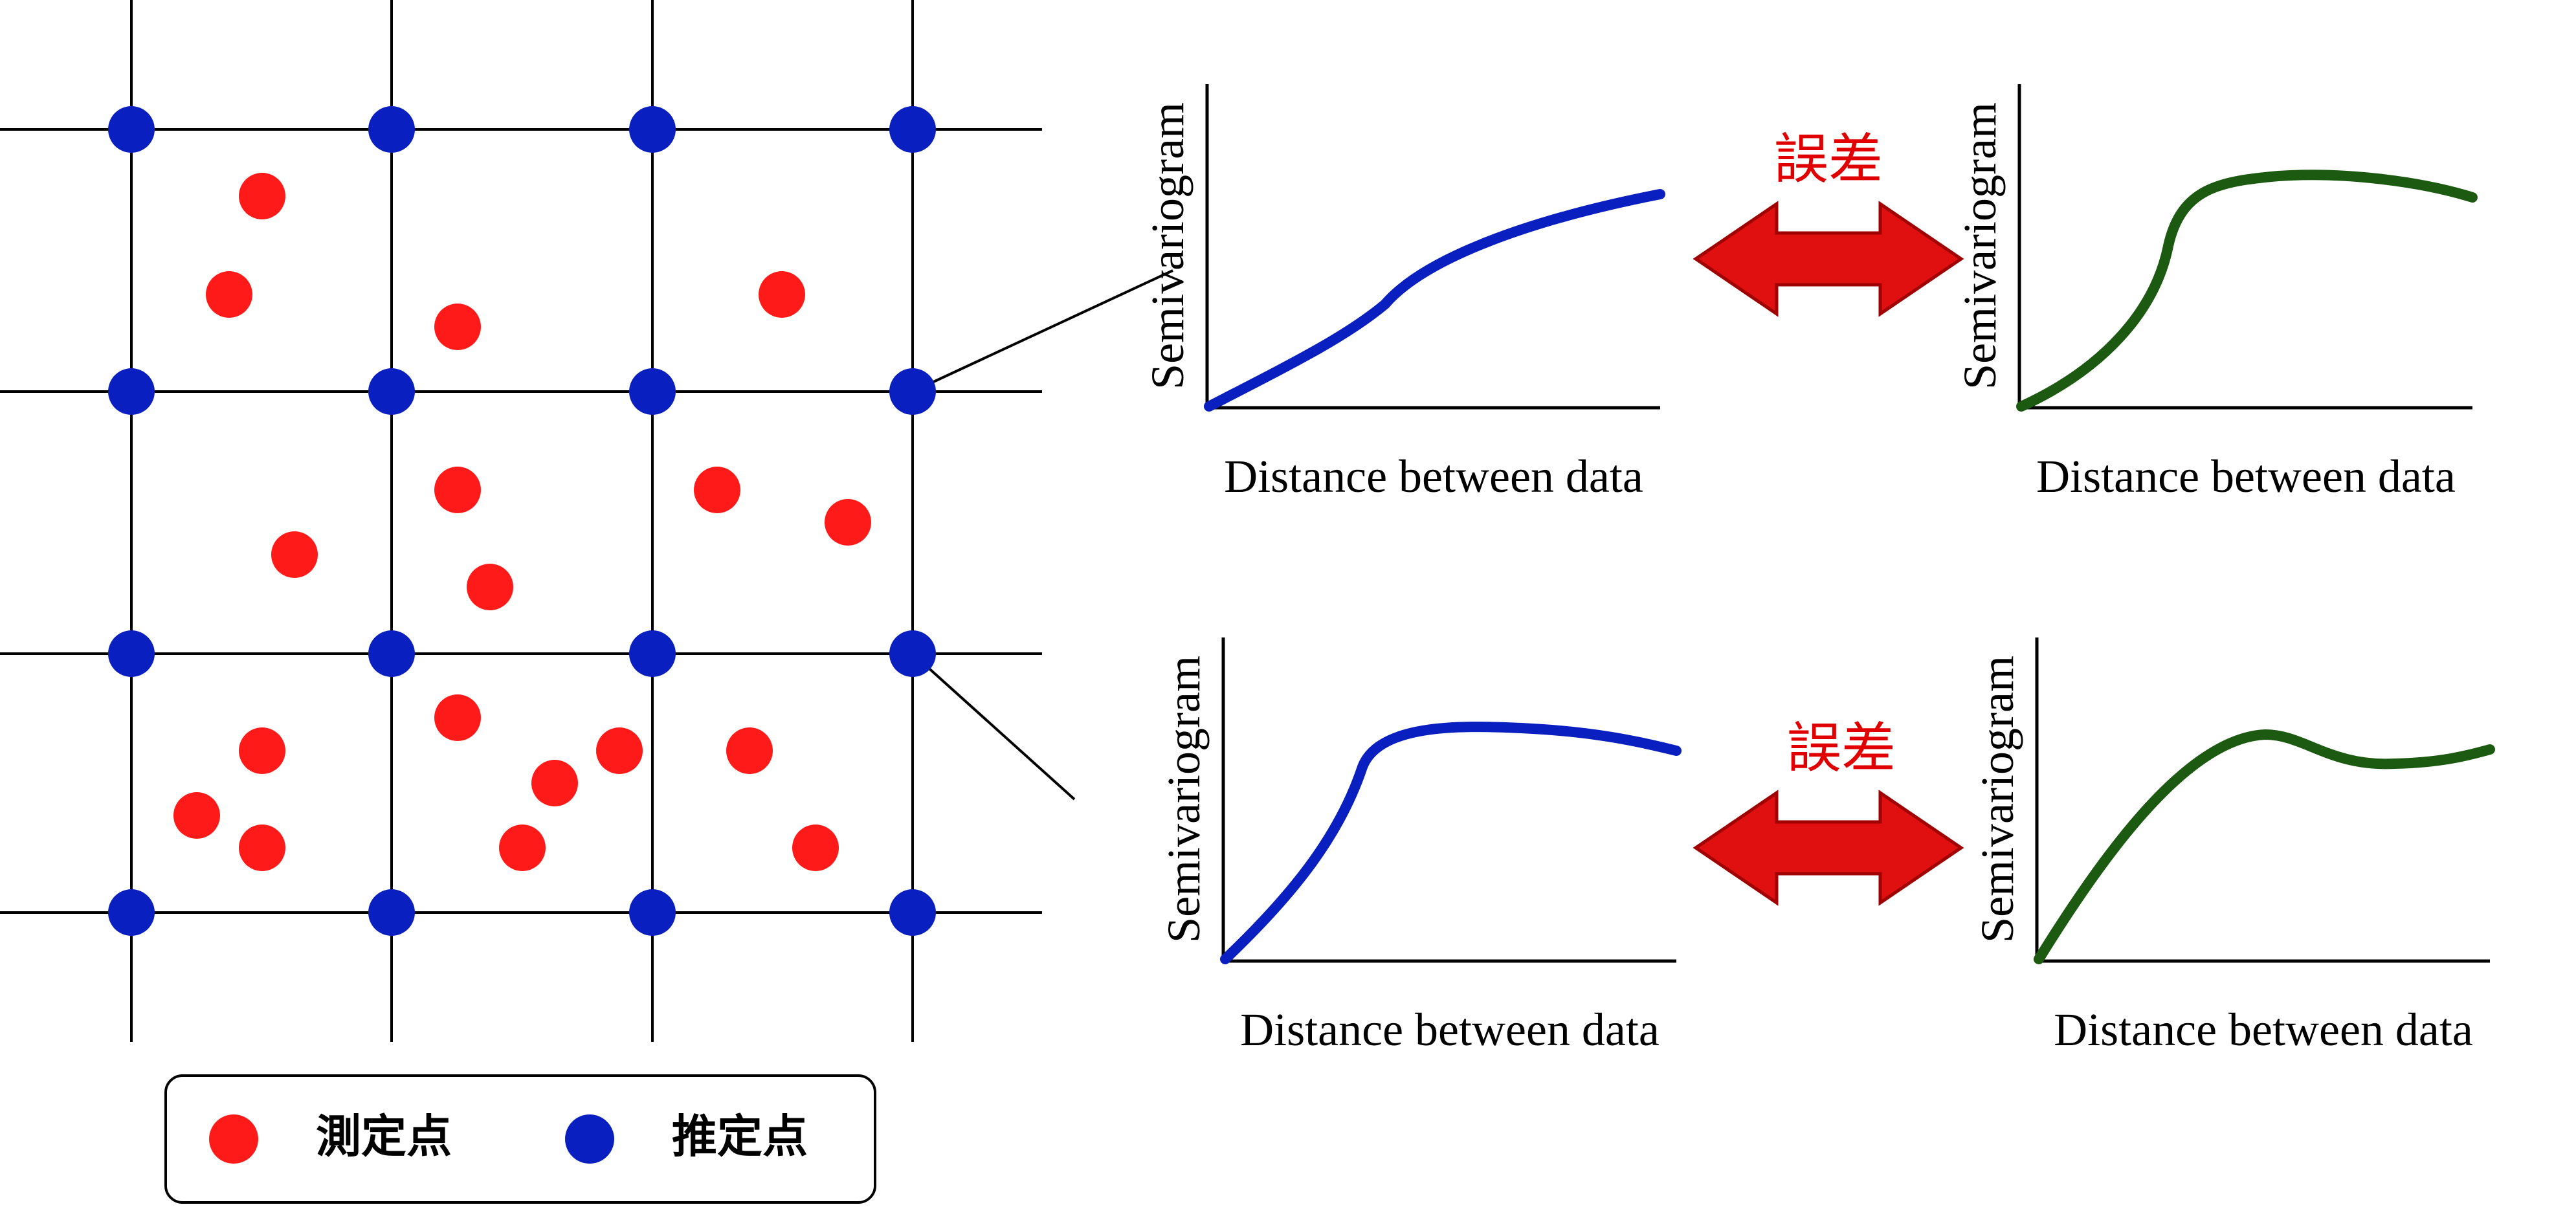 The width and height of the screenshot is (2576, 1207). Describe the element at coordinates (520, 1139) in the screenshot. I see `legend: 測定点 推定点` at that location.